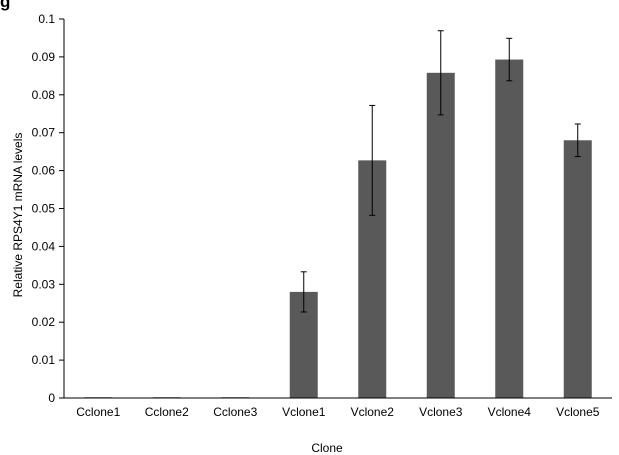 The width and height of the screenshot is (619, 455). I want to click on x-tick-label: Vclone5, so click(578, 412).